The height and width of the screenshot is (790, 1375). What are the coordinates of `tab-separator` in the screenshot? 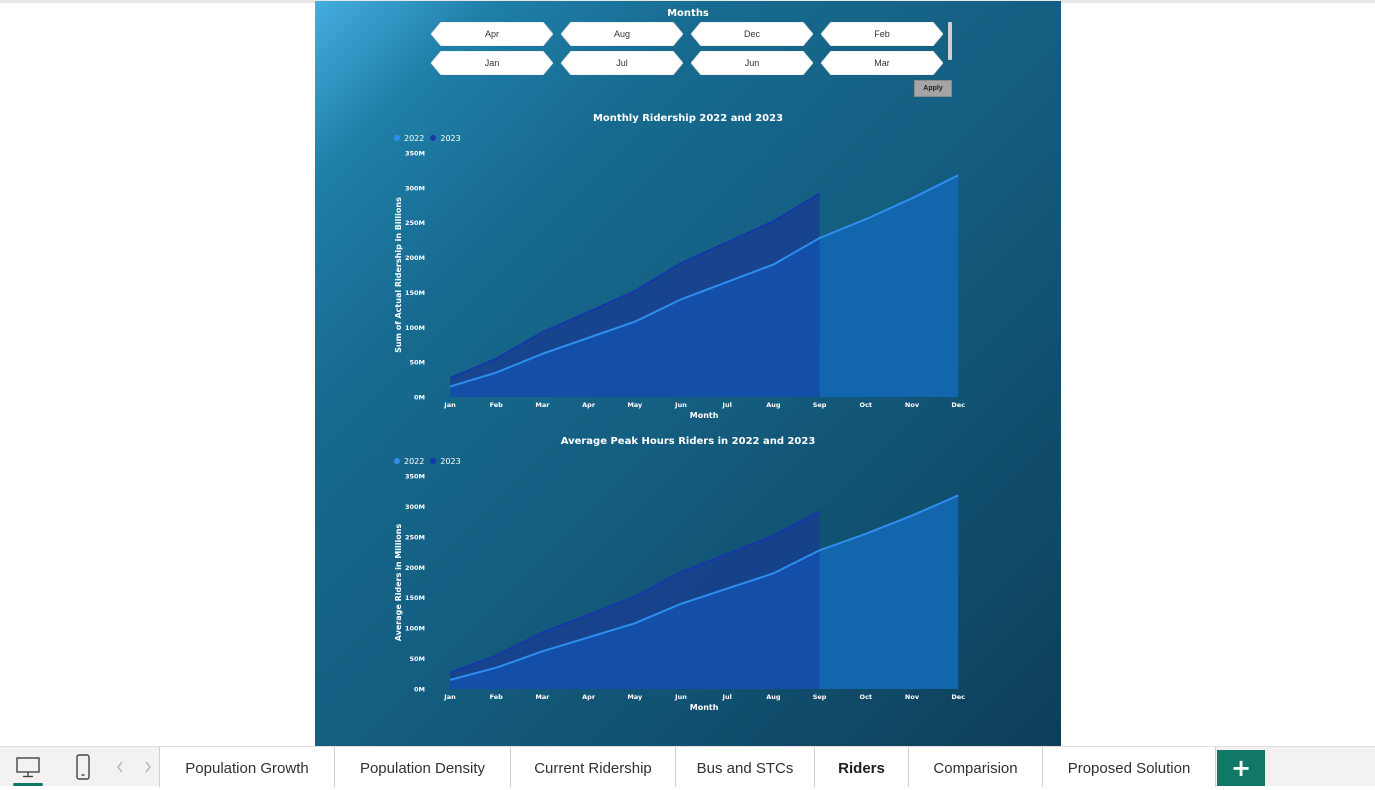 It's located at (159, 767).